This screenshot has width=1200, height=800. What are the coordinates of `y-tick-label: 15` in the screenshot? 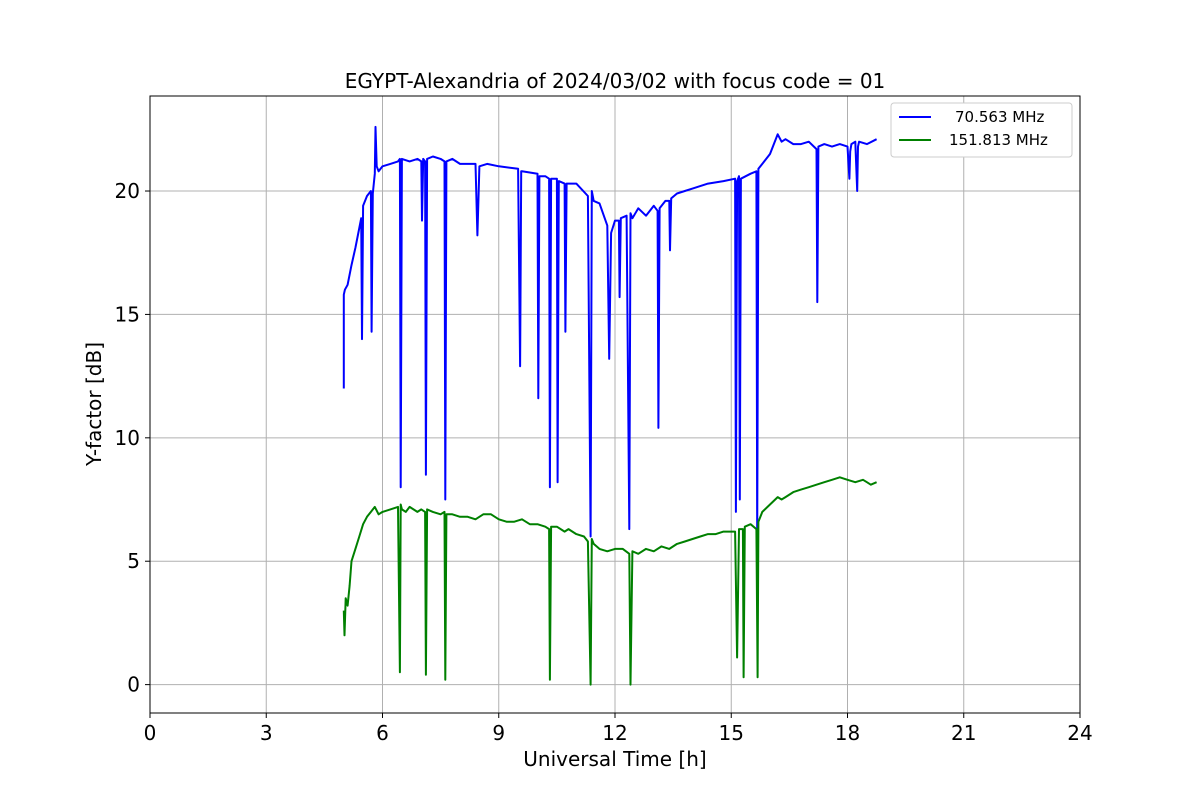 It's located at (127, 314).